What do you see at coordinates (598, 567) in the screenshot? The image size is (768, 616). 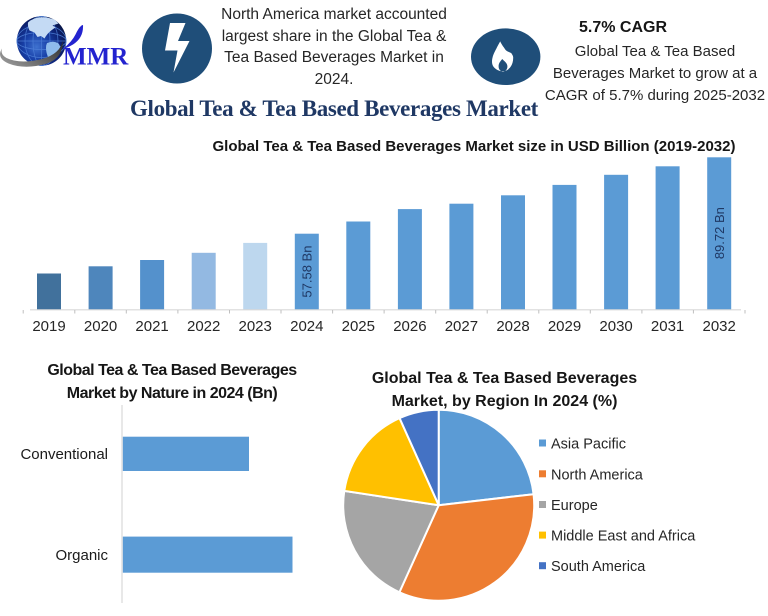 I see `svg-text: South America` at bounding box center [598, 567].